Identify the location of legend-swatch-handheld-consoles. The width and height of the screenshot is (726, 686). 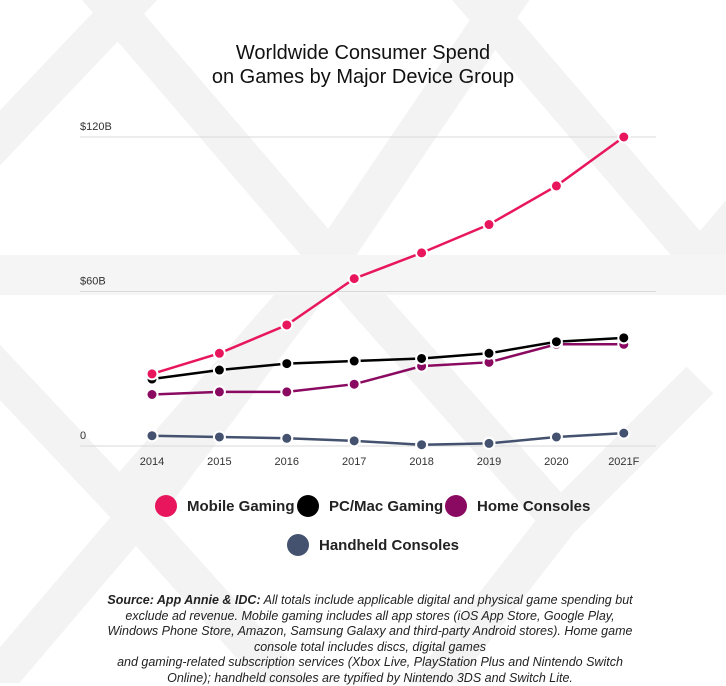
(298, 545).